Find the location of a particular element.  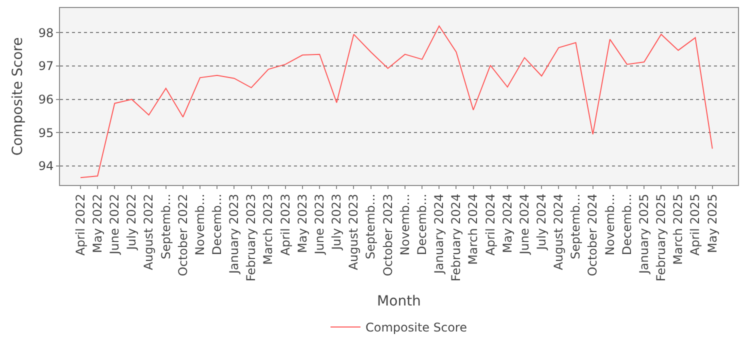

y-tick-label: 96 is located at coordinates (46, 99).